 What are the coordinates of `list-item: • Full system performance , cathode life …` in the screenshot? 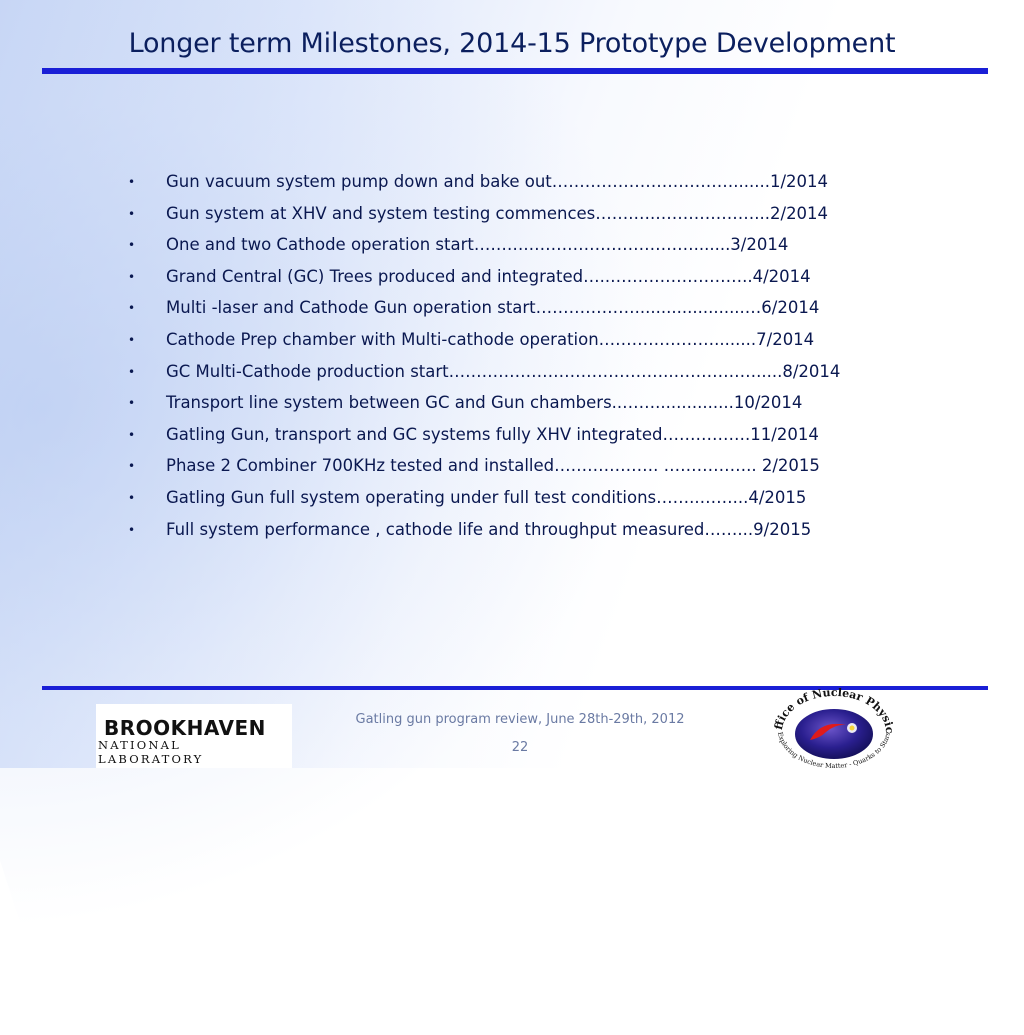 It's located at (524, 532).